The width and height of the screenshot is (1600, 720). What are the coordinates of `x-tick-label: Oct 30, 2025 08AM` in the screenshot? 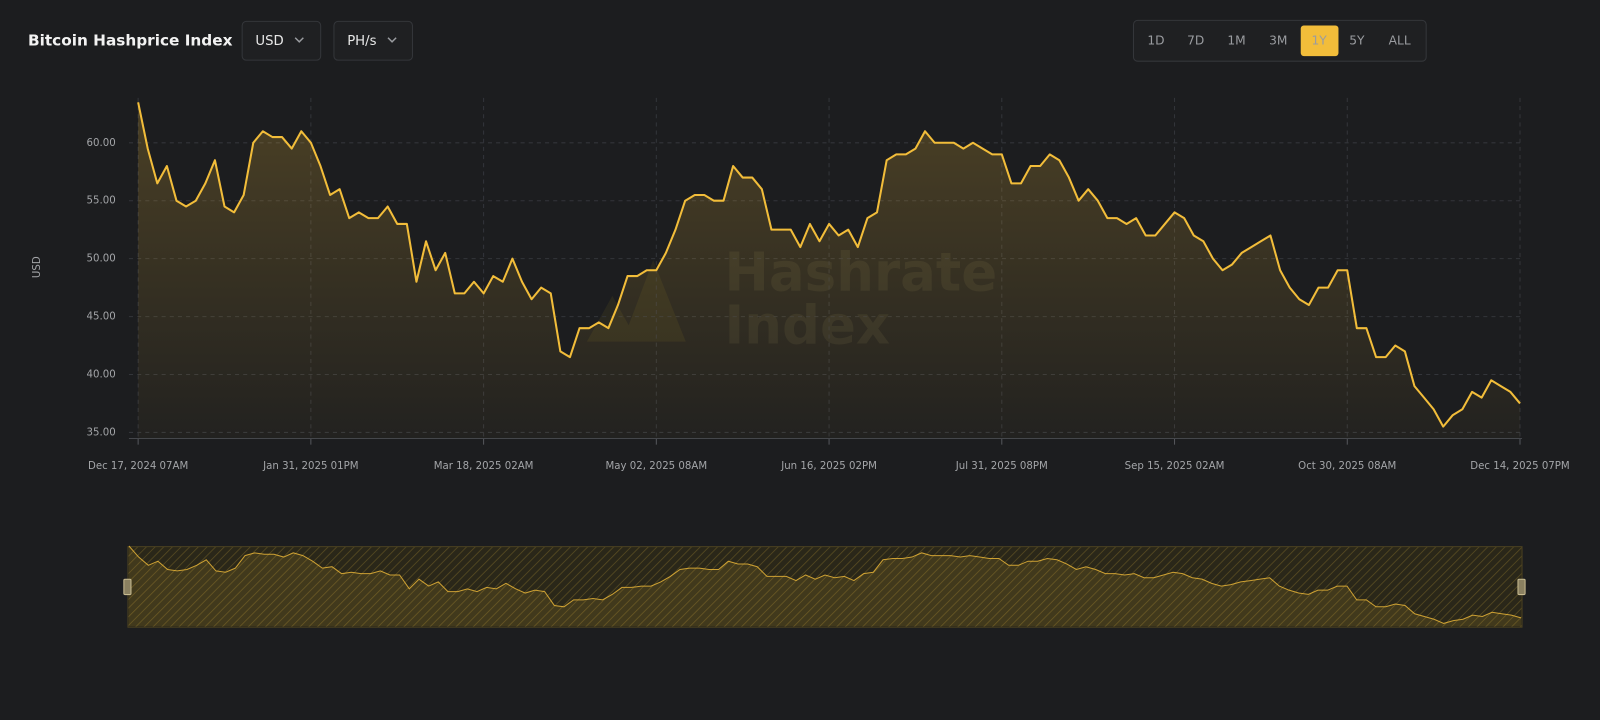 It's located at (1347, 466).